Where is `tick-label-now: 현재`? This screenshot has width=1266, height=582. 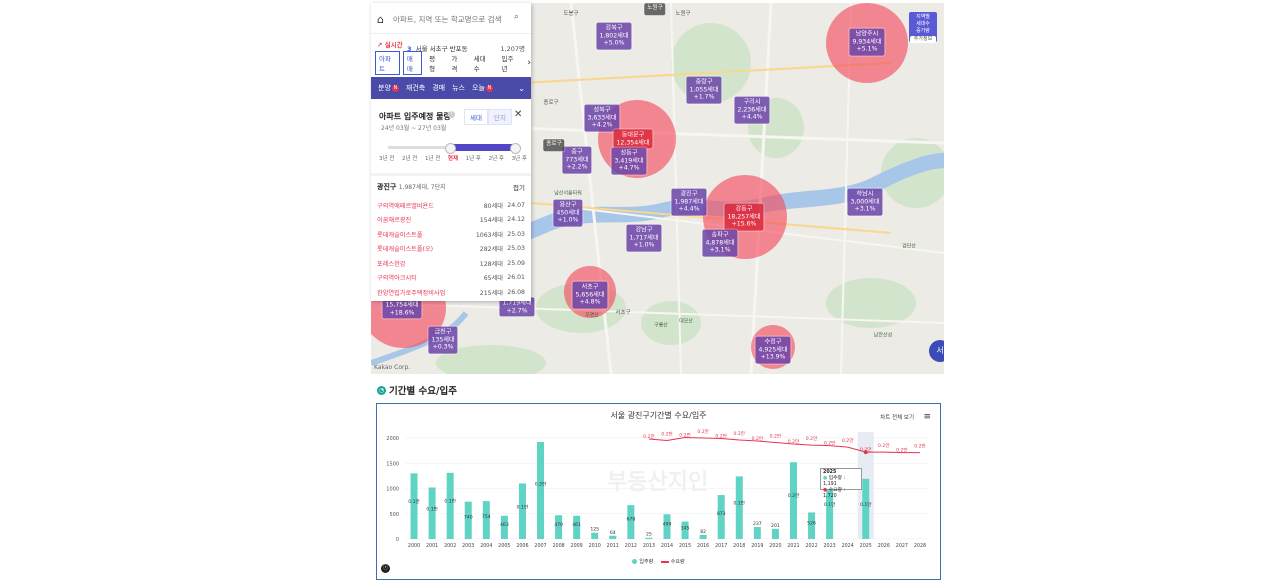
tick-label-now: 현재 is located at coordinates (453, 159).